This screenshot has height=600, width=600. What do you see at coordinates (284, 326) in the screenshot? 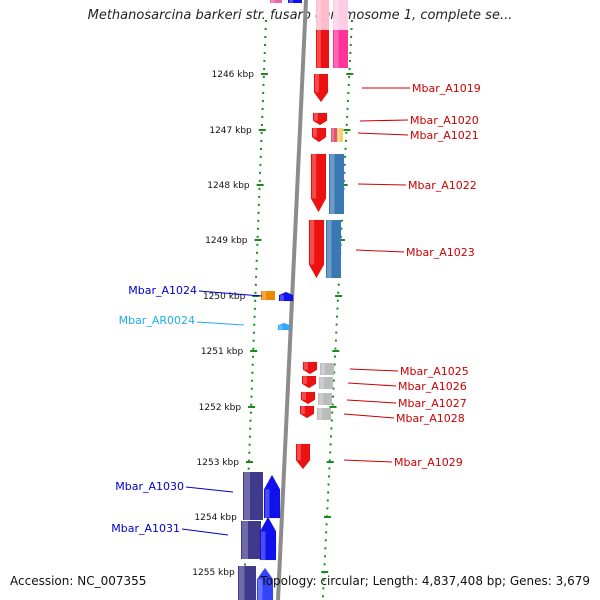
I see `gene-arrow-ar0024` at bounding box center [284, 326].